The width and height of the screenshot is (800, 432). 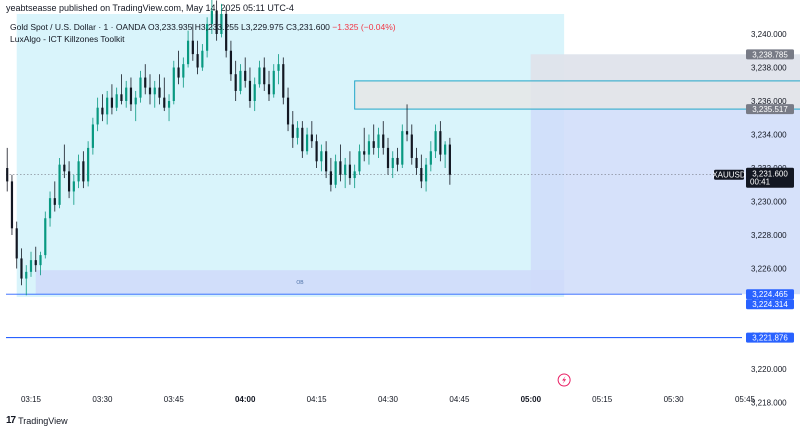 What do you see at coordinates (300, 282) in the screenshot?
I see `zone-order-block` at bounding box center [300, 282].